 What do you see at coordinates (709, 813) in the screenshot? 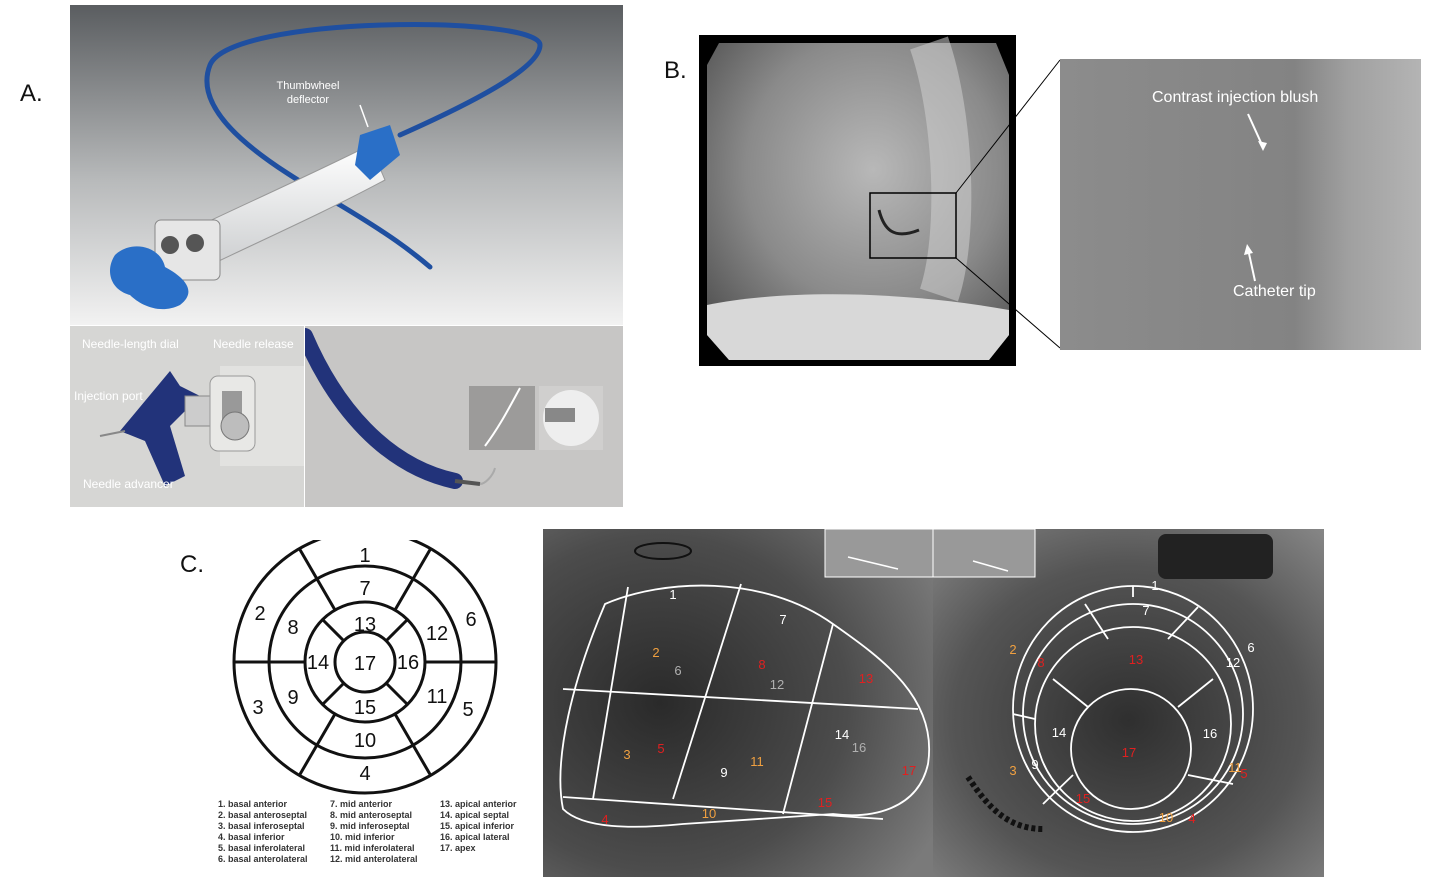
I see `rao-seg-10: 10` at bounding box center [709, 813].